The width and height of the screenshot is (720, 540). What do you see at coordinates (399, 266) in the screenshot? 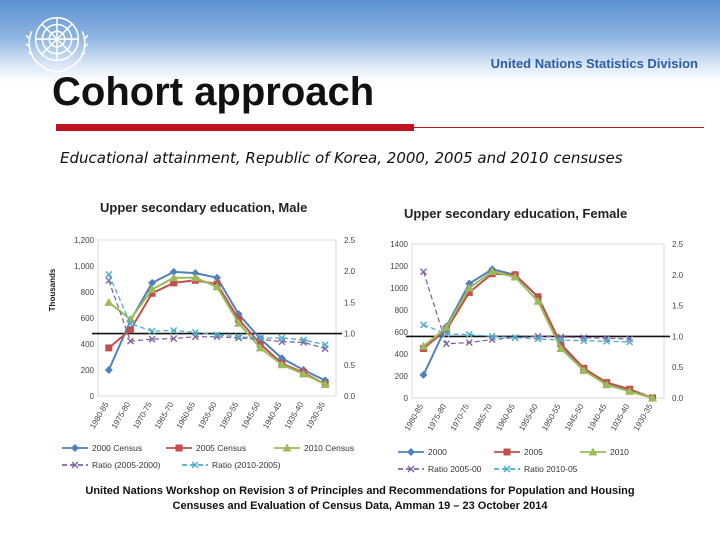
I see `y-tick-label: 1200` at bounding box center [399, 266].